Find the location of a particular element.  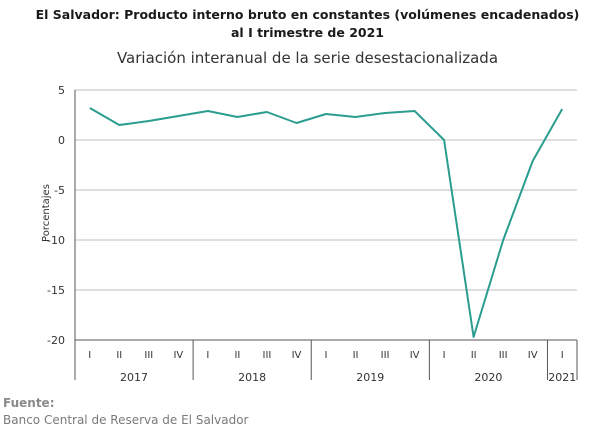

y-tick-label: -10 is located at coordinates (56, 240).